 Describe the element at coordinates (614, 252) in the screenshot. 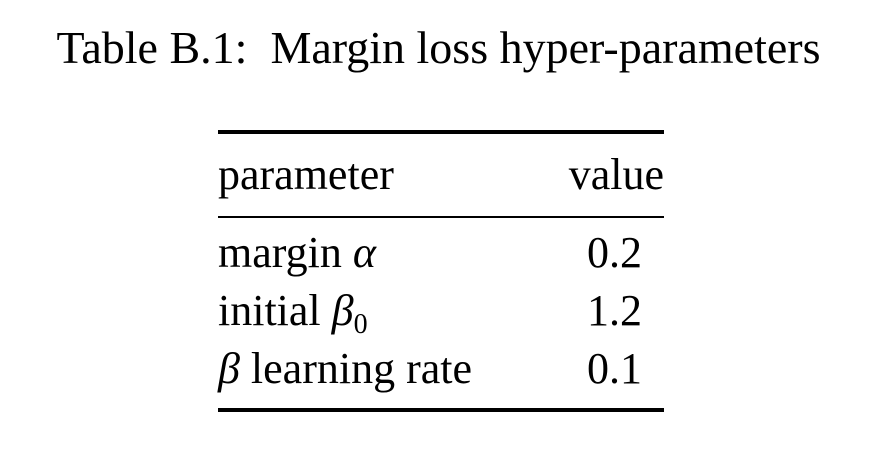

I see `param-value: 0.2` at that location.